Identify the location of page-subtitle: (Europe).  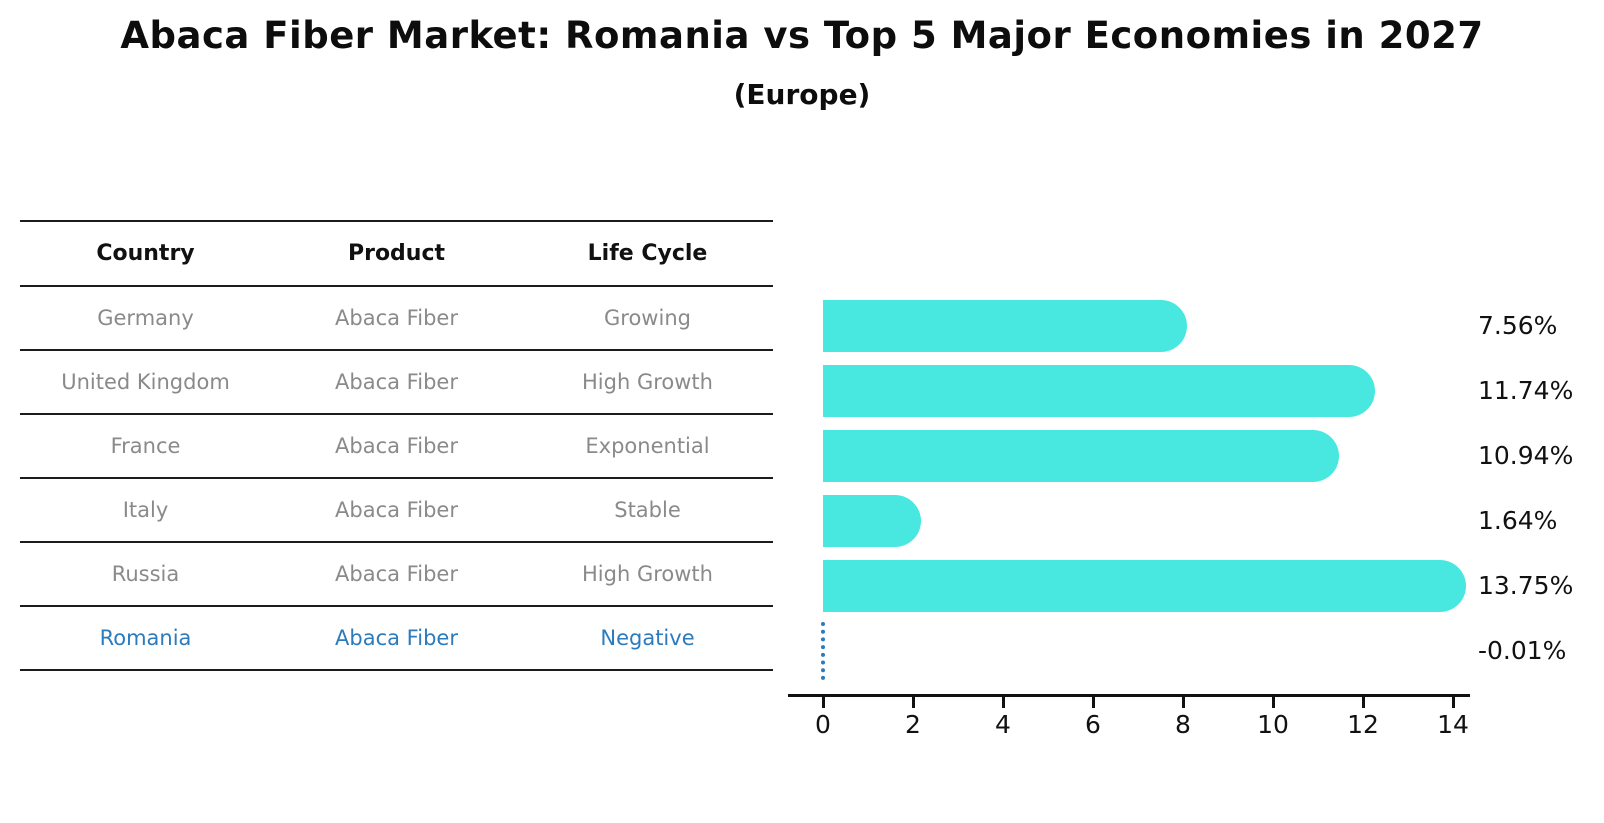
(802, 94).